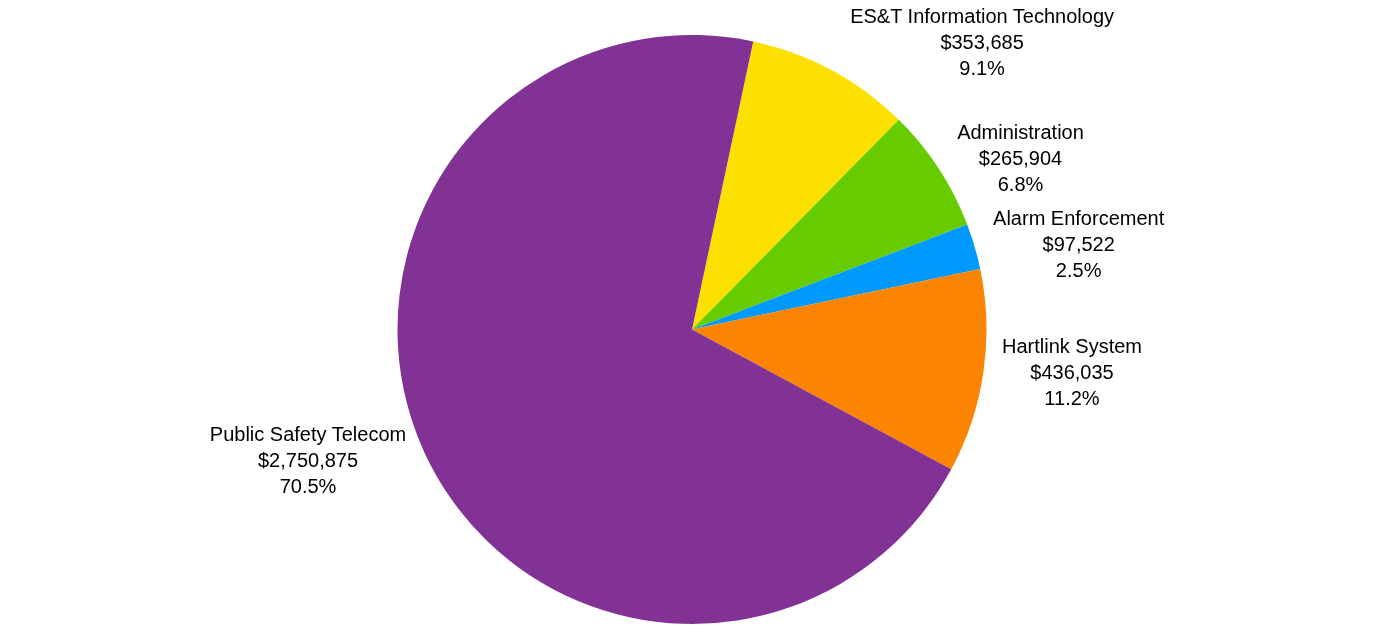 This screenshot has height=634, width=1375. What do you see at coordinates (1020, 131) in the screenshot?
I see `slice-label: Administration` at bounding box center [1020, 131].